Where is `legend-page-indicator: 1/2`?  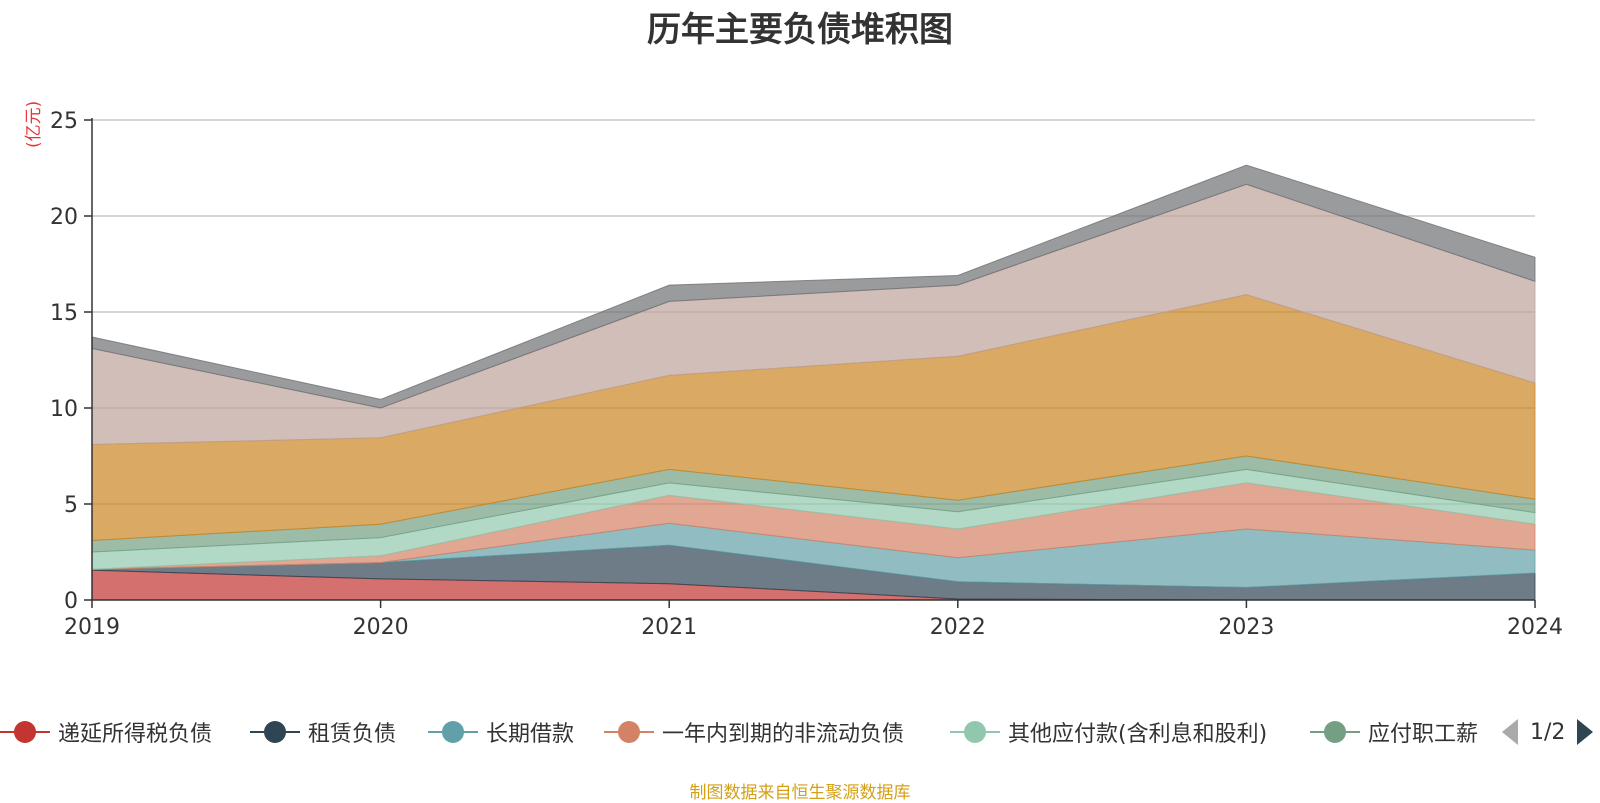 legend-page-indicator: 1/2 is located at coordinates (1548, 732).